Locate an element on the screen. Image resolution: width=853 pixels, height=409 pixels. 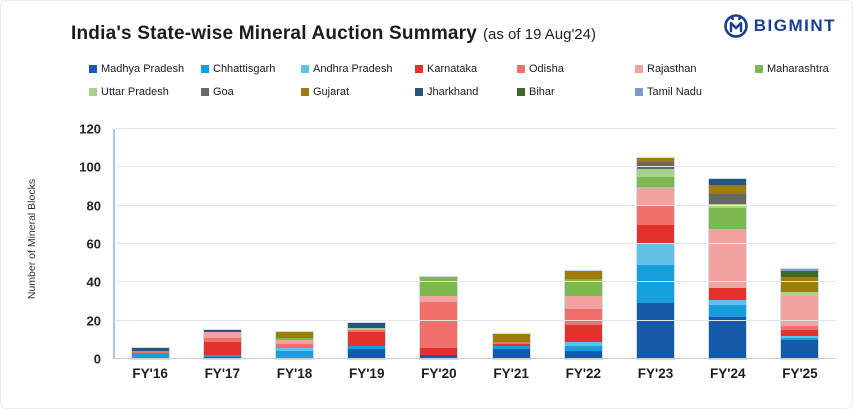
legend-label: Madhya Pradesh is located at coordinates (143, 69).